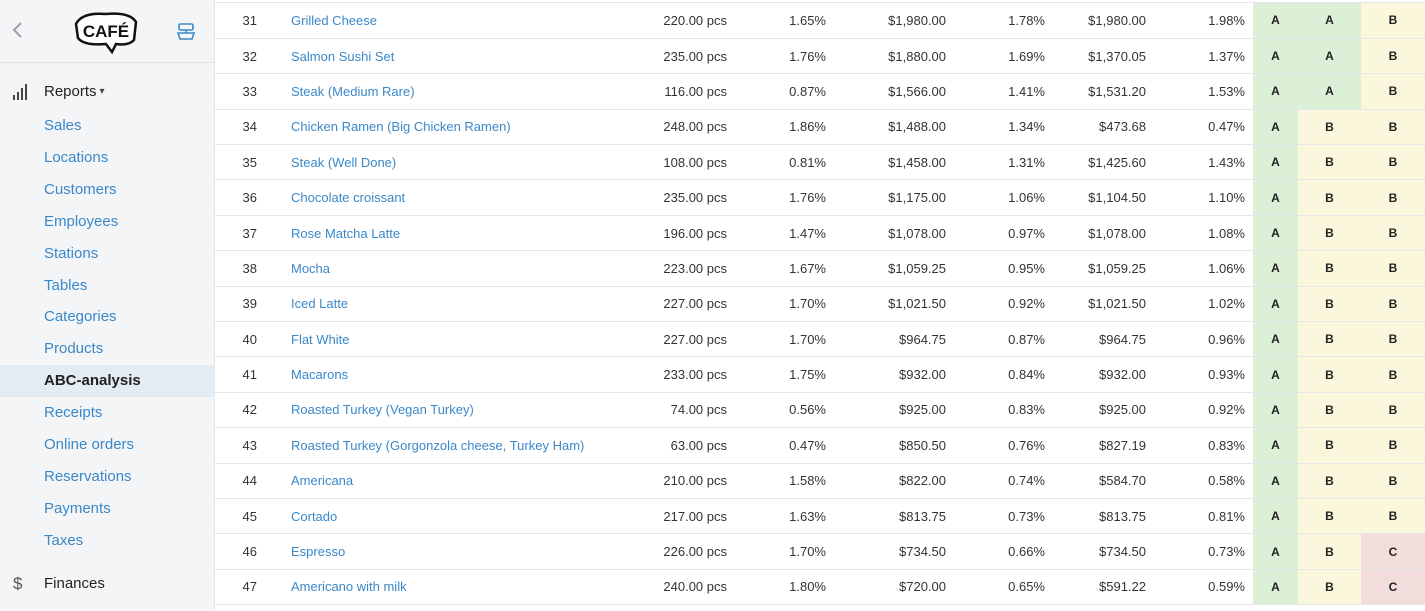  I want to click on quantity-percent-cell: 1.65%, so click(784, 21).